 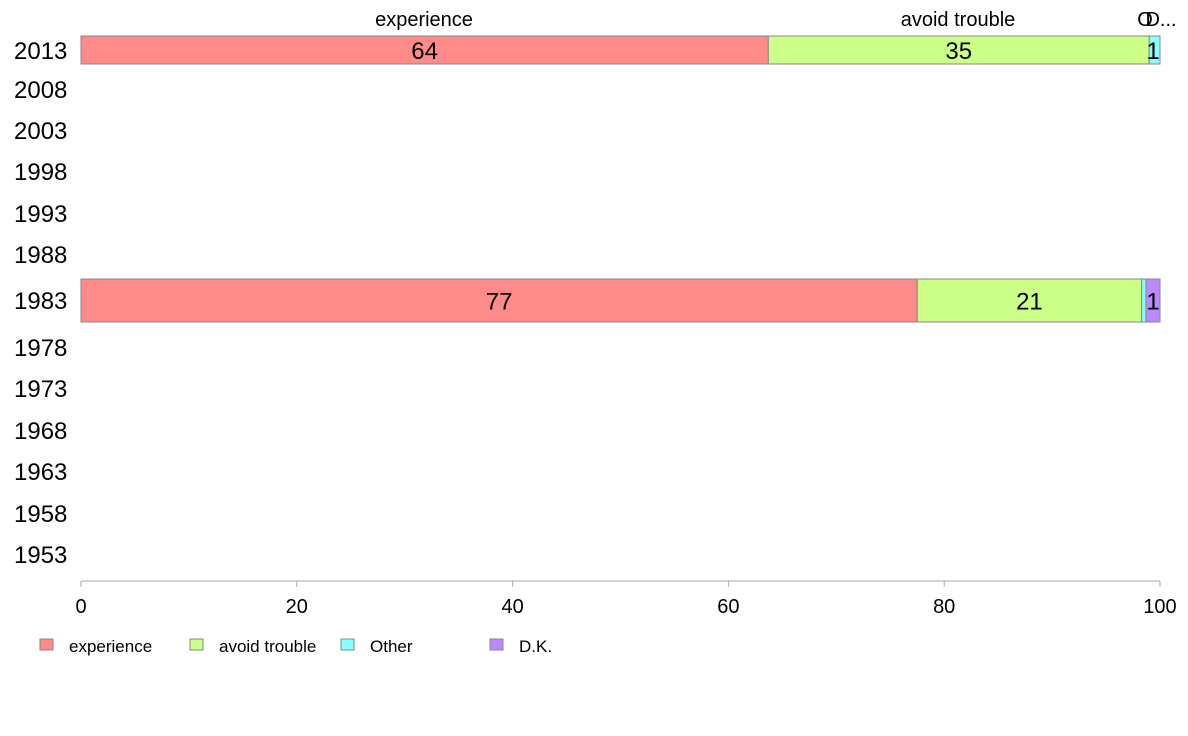 I want to click on top-series-label: O, so click(x=1145, y=20).